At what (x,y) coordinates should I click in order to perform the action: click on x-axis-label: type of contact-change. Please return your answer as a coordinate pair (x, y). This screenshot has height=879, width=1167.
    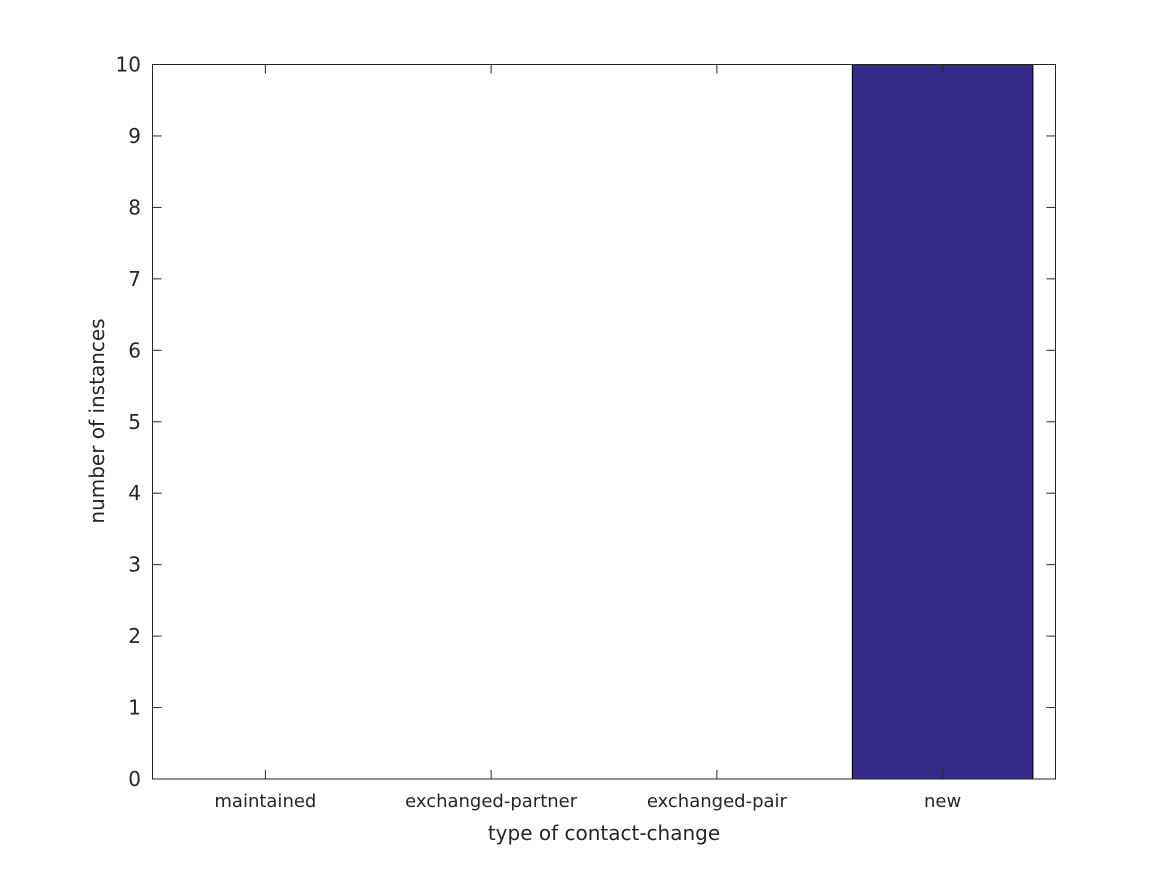
    Looking at the image, I should click on (604, 833).